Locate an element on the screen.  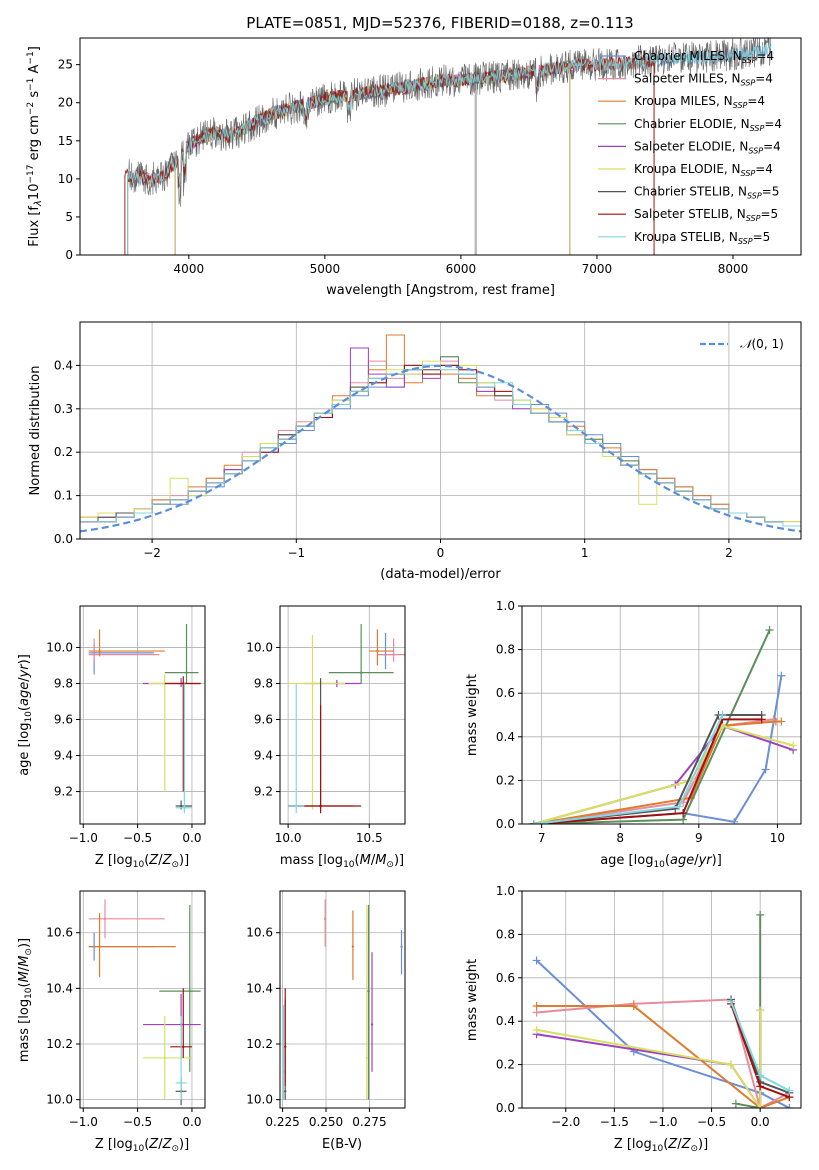
age-vs-Z-plot-area is located at coordinates (144, 719).